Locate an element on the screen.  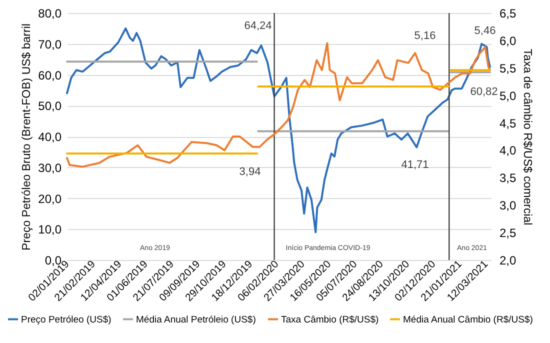
y-tick-label: 70,0 is located at coordinates (50, 44).